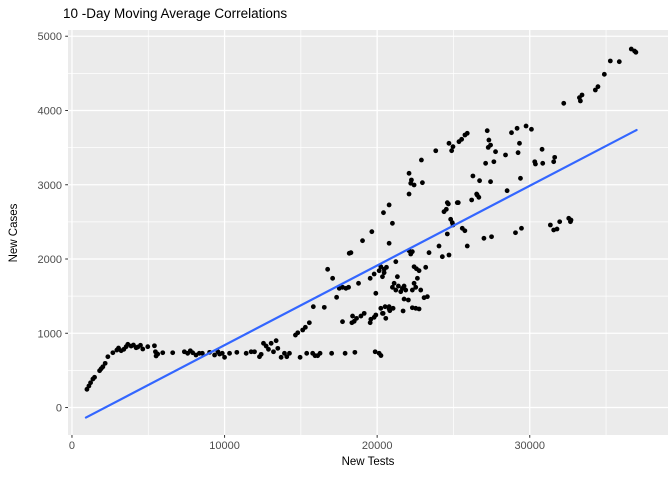  Describe the element at coordinates (529, 446) in the screenshot. I see `x-tick-label: 30000` at that location.